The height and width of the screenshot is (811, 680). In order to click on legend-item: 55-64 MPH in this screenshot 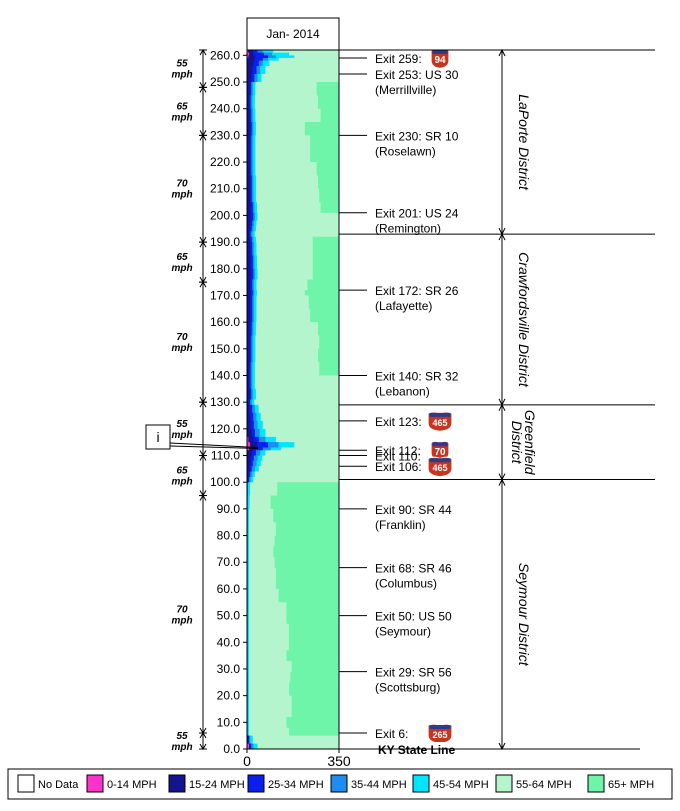, I will do `click(533, 783)`.